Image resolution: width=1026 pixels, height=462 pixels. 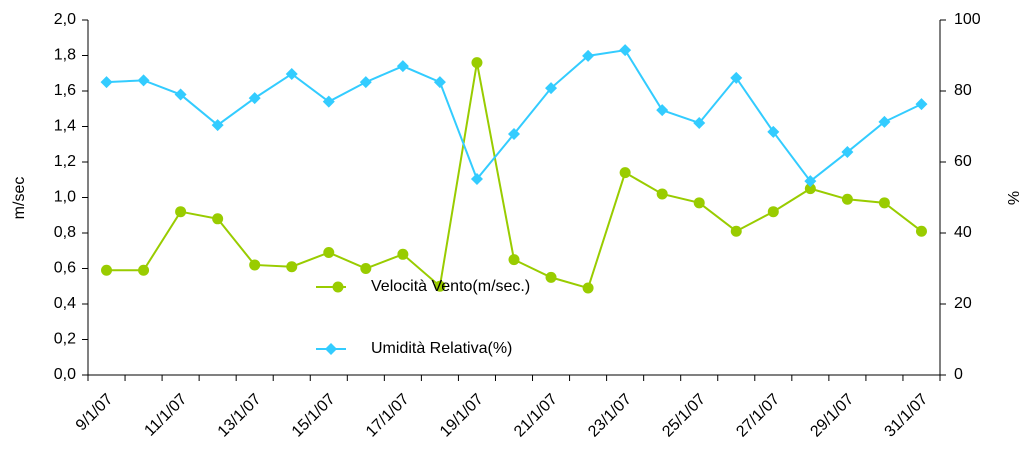 What do you see at coordinates (958, 374) in the screenshot?
I see `y2-tick-label: 0` at bounding box center [958, 374].